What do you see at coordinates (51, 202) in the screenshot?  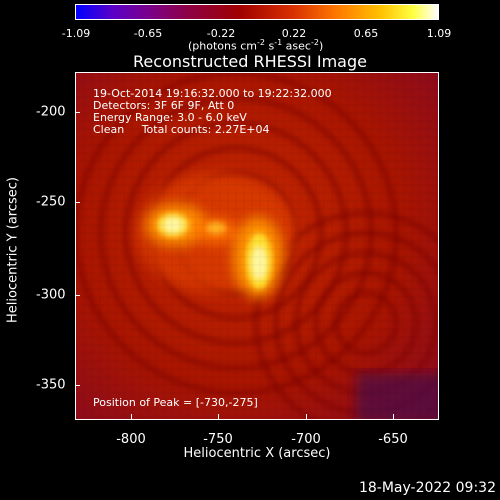 I see `y-tick-label: -250` at bounding box center [51, 202].